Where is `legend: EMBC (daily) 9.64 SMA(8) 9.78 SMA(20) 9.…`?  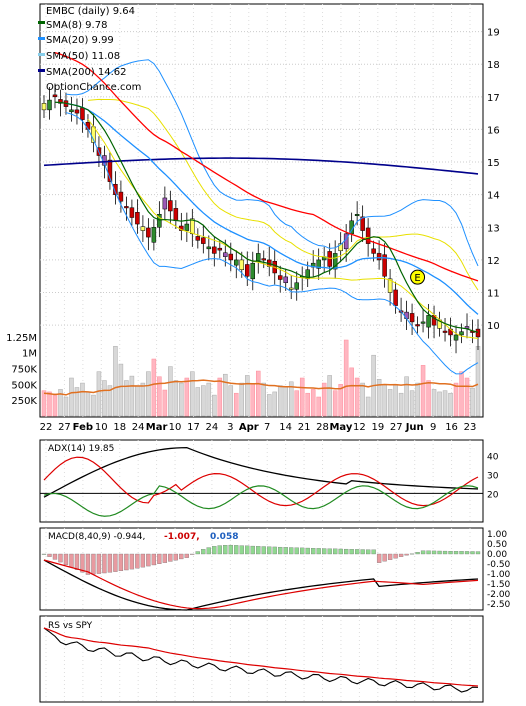 legend: EMBC (daily) 9.64 SMA(8) 9.78 SMA(20) 9.… is located at coordinates (89, 49).